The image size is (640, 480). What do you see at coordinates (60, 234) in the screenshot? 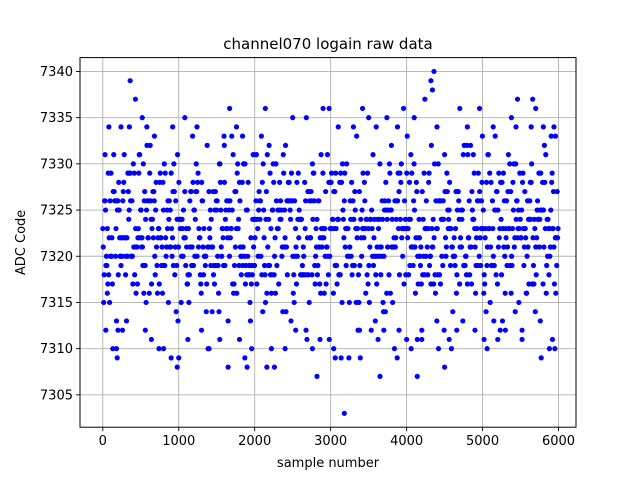
I see `y-axis-ticks: 7305 7310 7315 7320 7325 7330 7335 7340` at bounding box center [60, 234].